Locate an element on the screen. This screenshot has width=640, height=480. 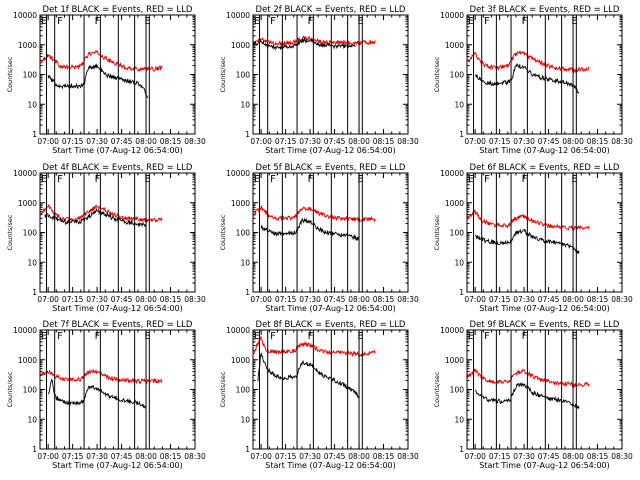
panel-title: Det 7f BLACK = Events, RED = LLD is located at coordinates (118, 325).